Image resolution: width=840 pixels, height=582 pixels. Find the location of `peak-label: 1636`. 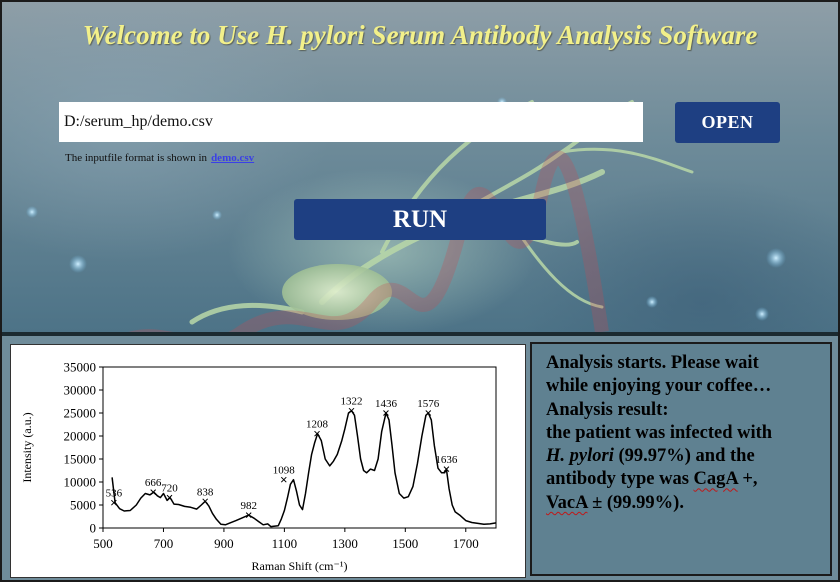

peak-label: 1636 is located at coordinates (446, 460).